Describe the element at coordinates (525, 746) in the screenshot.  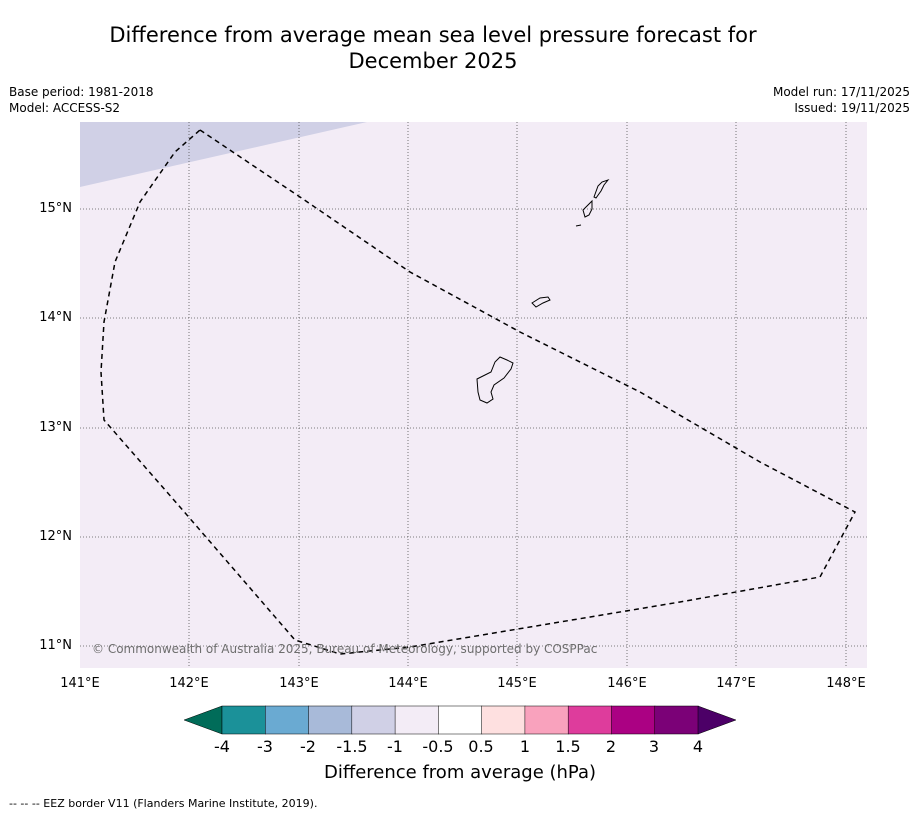
I see `cbar-tick-7: 1` at that location.